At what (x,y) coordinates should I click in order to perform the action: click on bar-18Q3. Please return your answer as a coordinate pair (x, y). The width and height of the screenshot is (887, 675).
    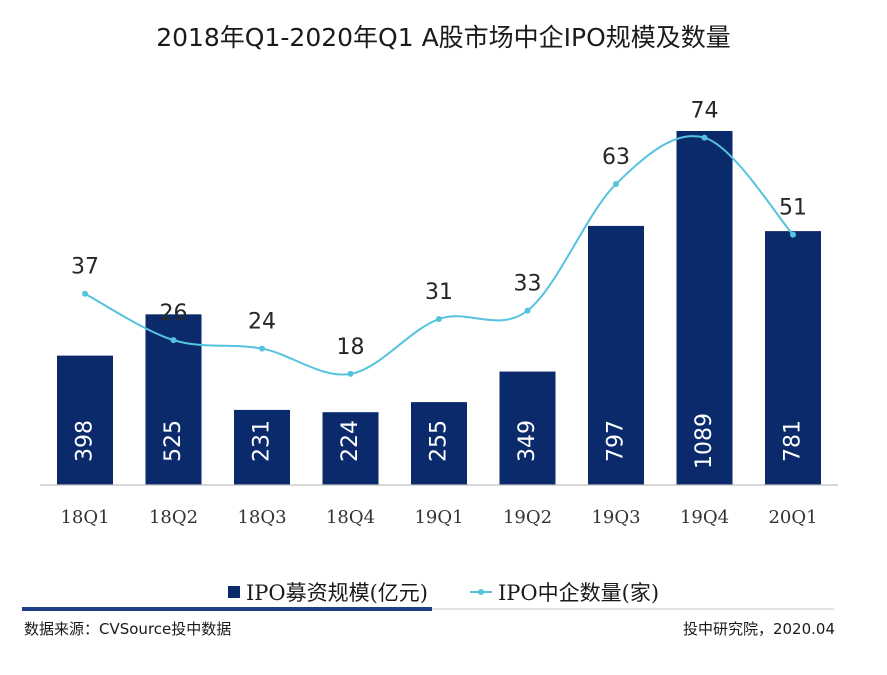
    Looking at the image, I should click on (262, 447).